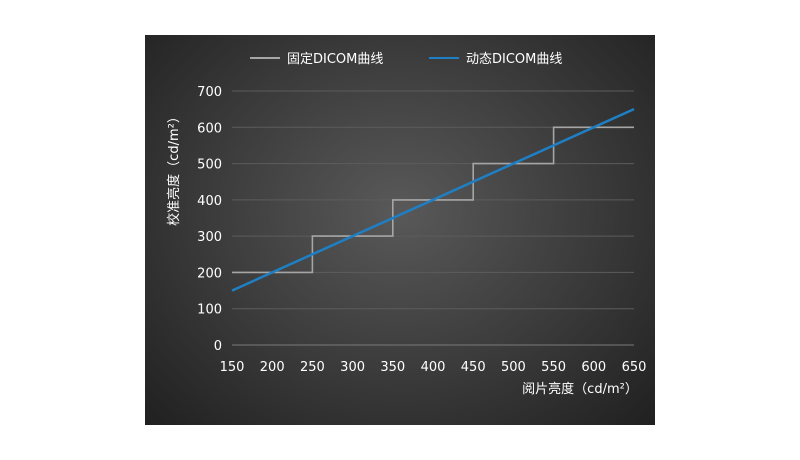  Describe the element at coordinates (209, 201) in the screenshot. I see `y-tick-label: 400` at that location.